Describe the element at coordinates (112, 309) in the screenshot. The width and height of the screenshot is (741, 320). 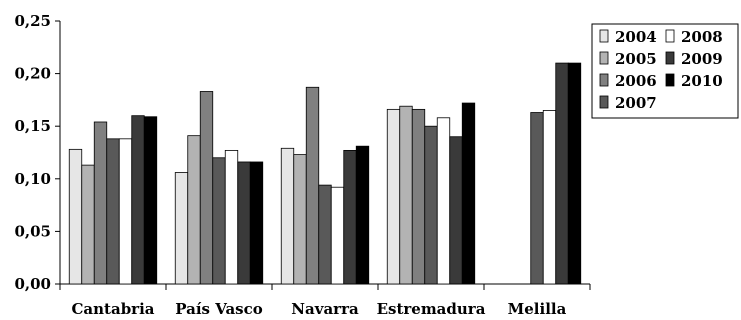
I see `x-category-label: Cantabria` at that location.